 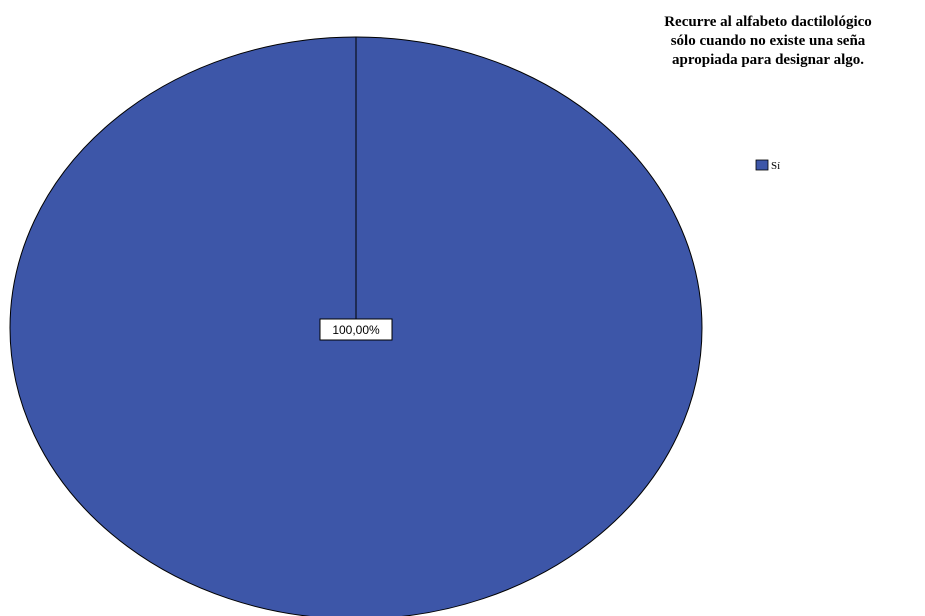 I want to click on data-label-si: 100,00%, so click(x=356, y=330).